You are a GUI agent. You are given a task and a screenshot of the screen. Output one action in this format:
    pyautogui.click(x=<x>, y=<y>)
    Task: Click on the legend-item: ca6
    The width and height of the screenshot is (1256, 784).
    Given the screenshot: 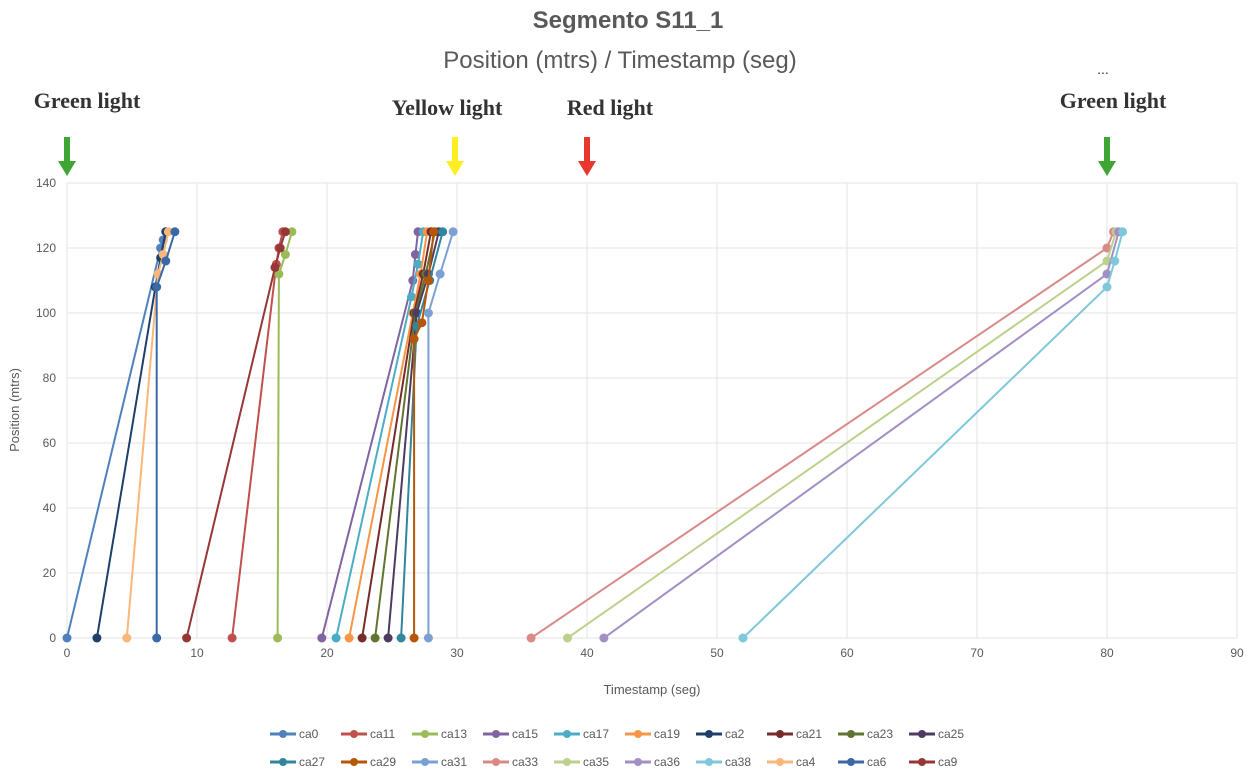 What is the action you would take?
    pyautogui.click(x=873, y=762)
    